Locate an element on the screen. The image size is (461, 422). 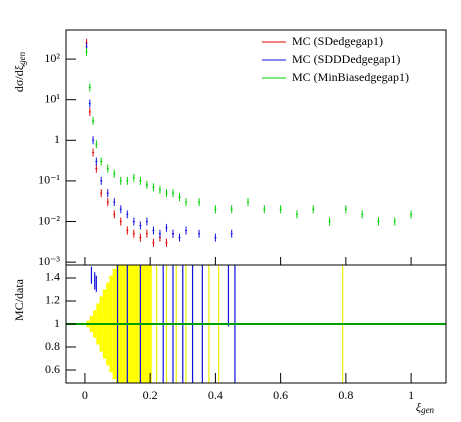
legend-label: MC (MinBiasedgegap1) is located at coordinates (350, 77).